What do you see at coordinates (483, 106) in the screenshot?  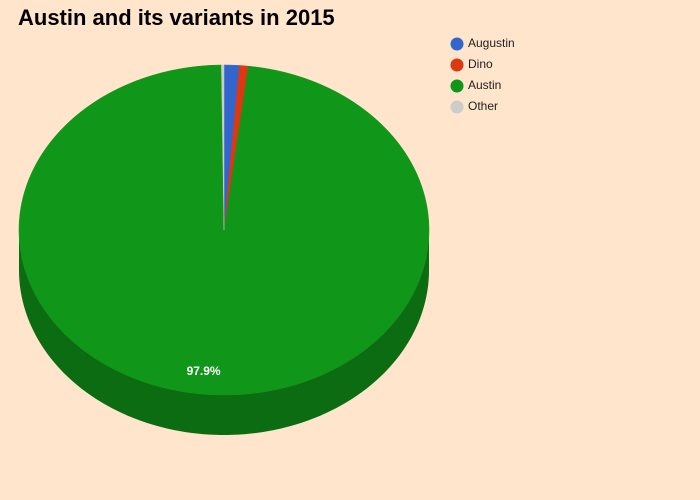 I see `legend-label: Other` at bounding box center [483, 106].